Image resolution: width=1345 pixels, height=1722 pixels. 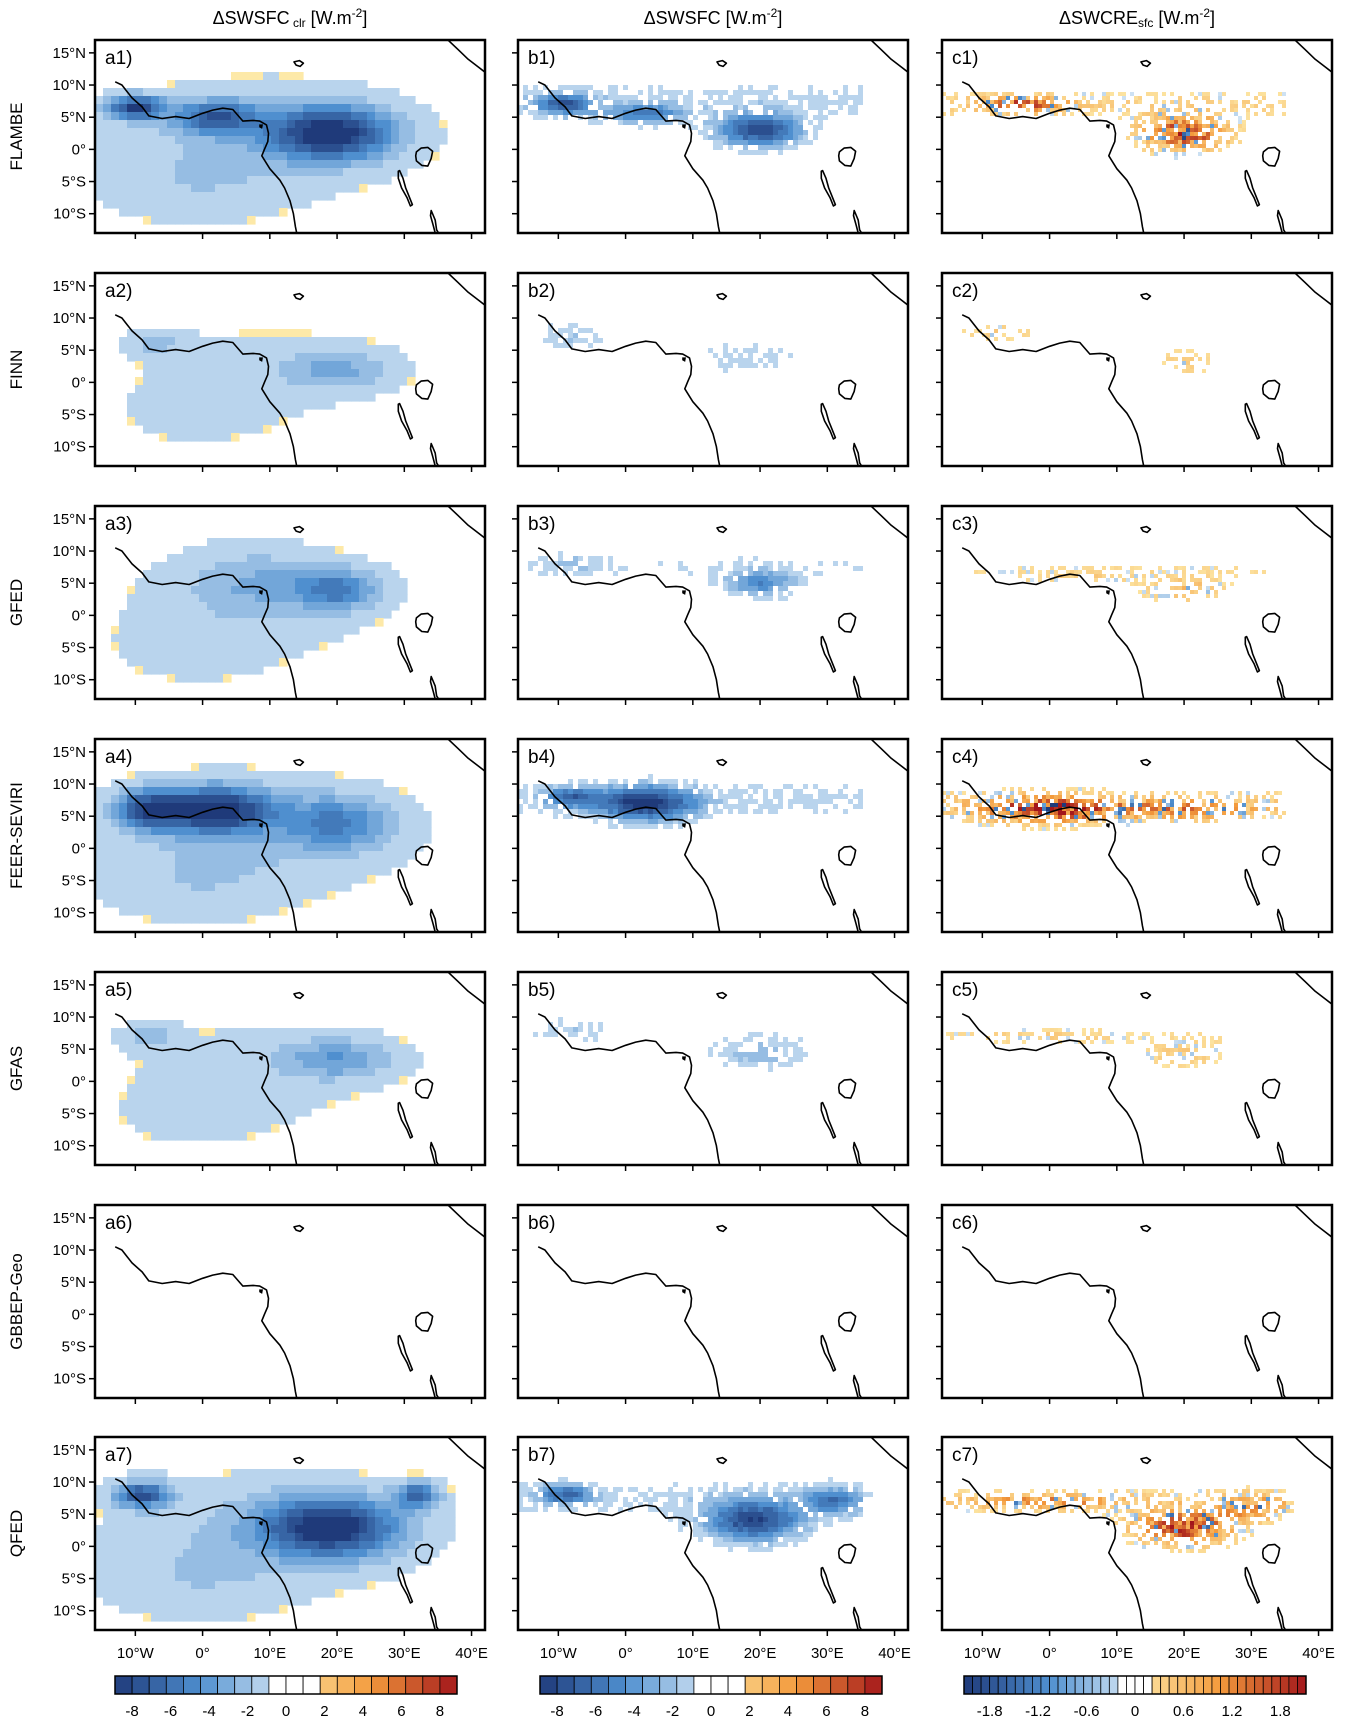 I want to click on lon-tick-label: 30°E, so click(x=1251, y=1653).